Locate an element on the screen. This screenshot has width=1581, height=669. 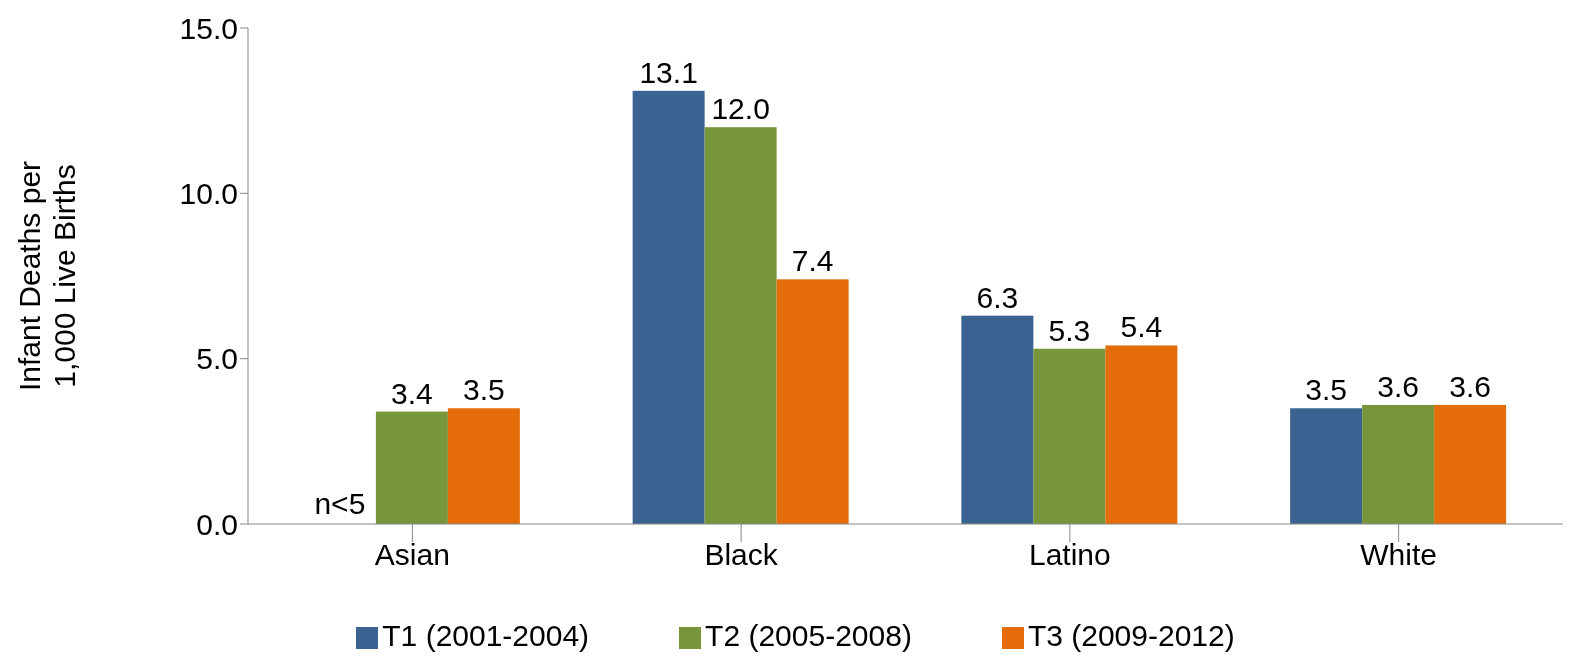
data-label: 7.4 is located at coordinates (812, 261).